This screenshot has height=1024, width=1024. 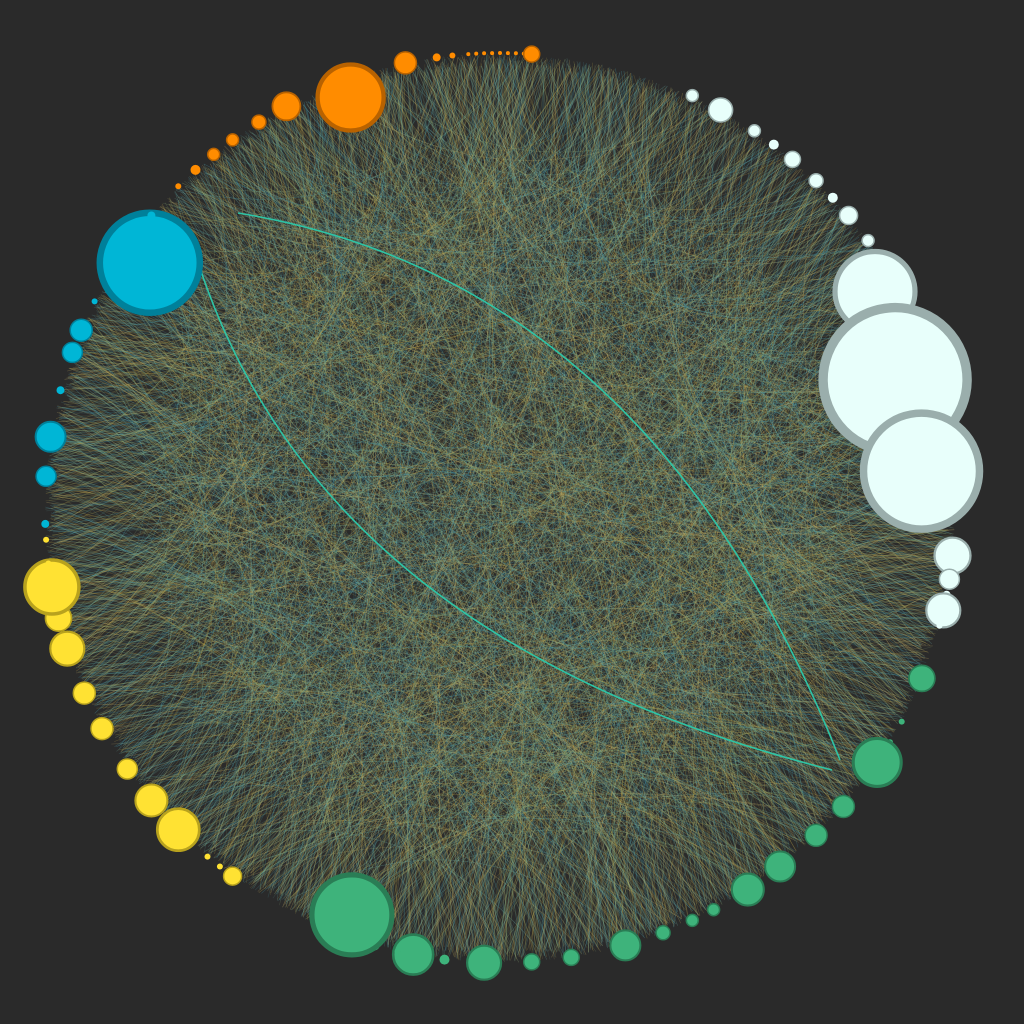 I want to click on orange-node, so click(x=259, y=122).